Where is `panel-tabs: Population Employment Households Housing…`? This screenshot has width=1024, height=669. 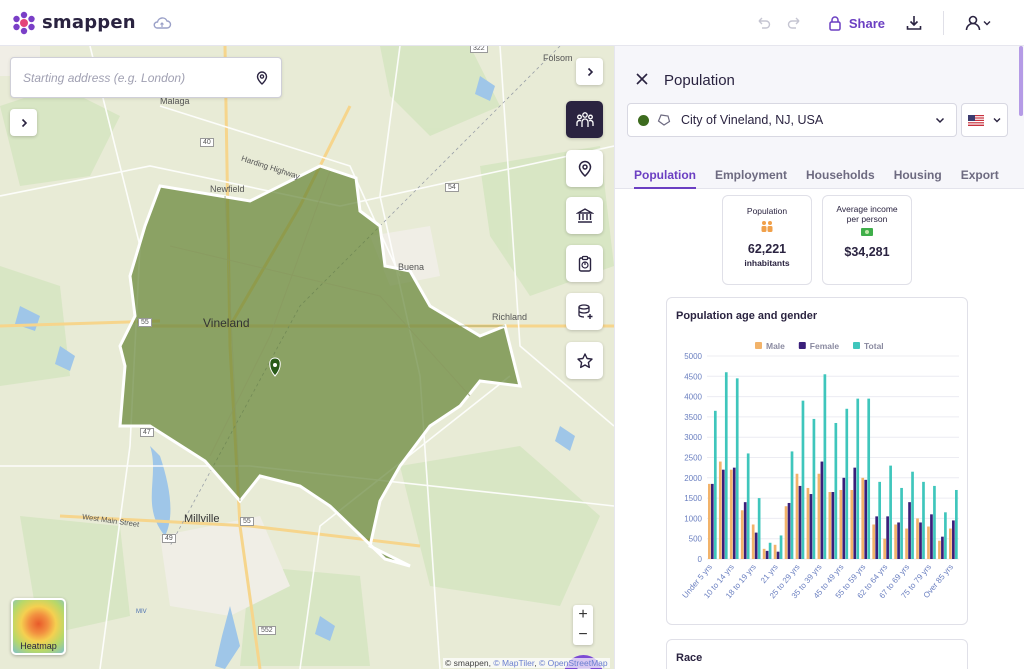 panel-tabs: Population Employment Households Housing… is located at coordinates (819, 175).